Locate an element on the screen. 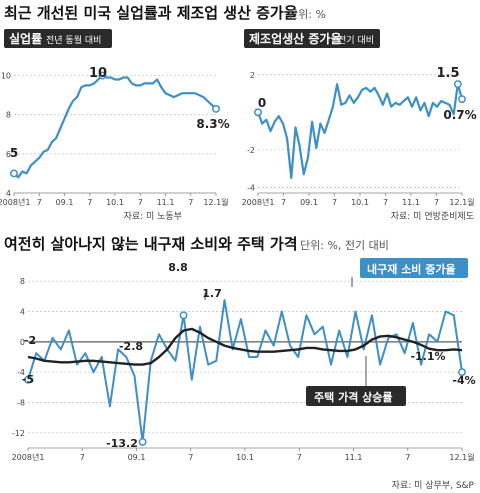 The image size is (480, 493). manufacturing-chart: 2 -2 -4 2008년1 7 09.1 7 10.1 7 11.1 7 12.1월 0 1.5 0.7% is located at coordinates (359, 136).